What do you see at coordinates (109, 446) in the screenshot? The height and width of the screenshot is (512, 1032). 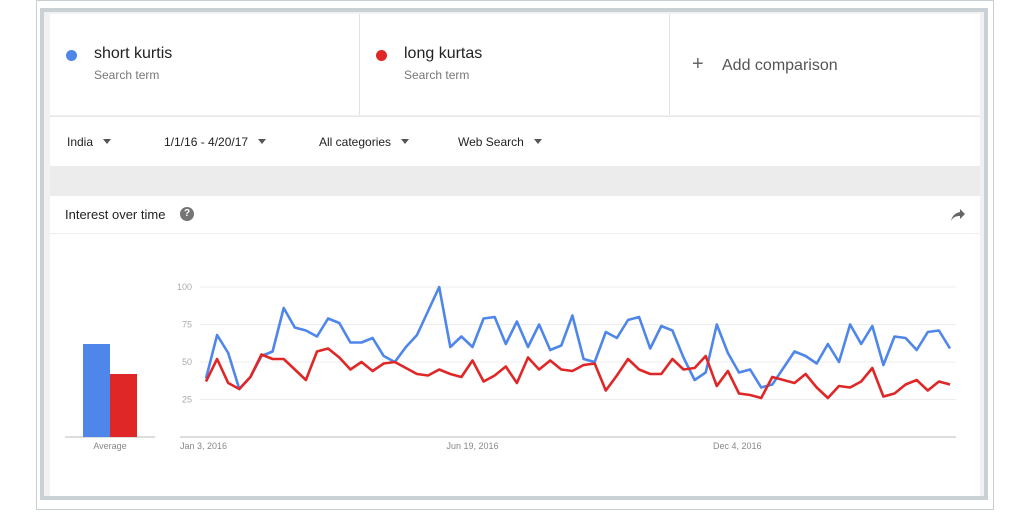 I see `average-label: Average` at bounding box center [109, 446].